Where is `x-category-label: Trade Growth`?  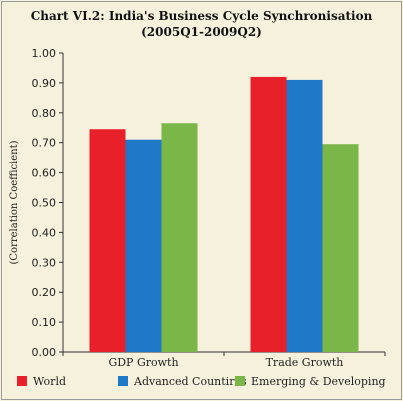 x-category-label: Trade Growth is located at coordinates (305, 362).